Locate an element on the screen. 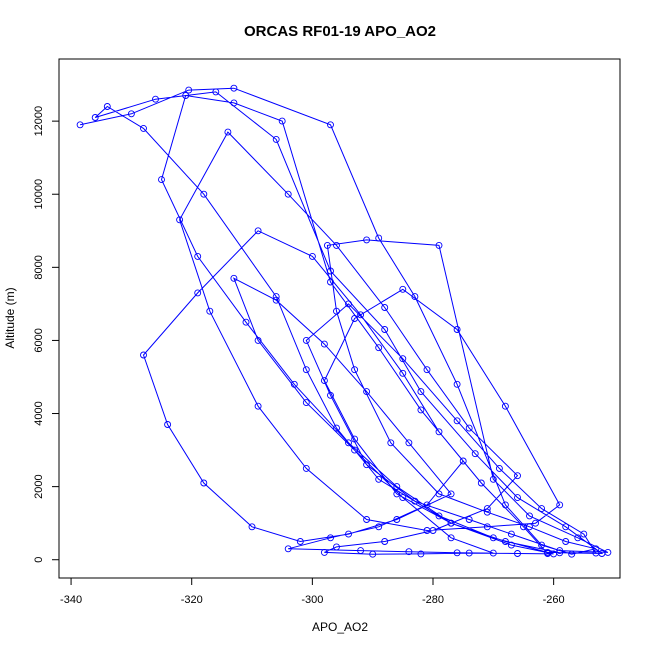  x-tick-label: -340 is located at coordinates (71, 600).